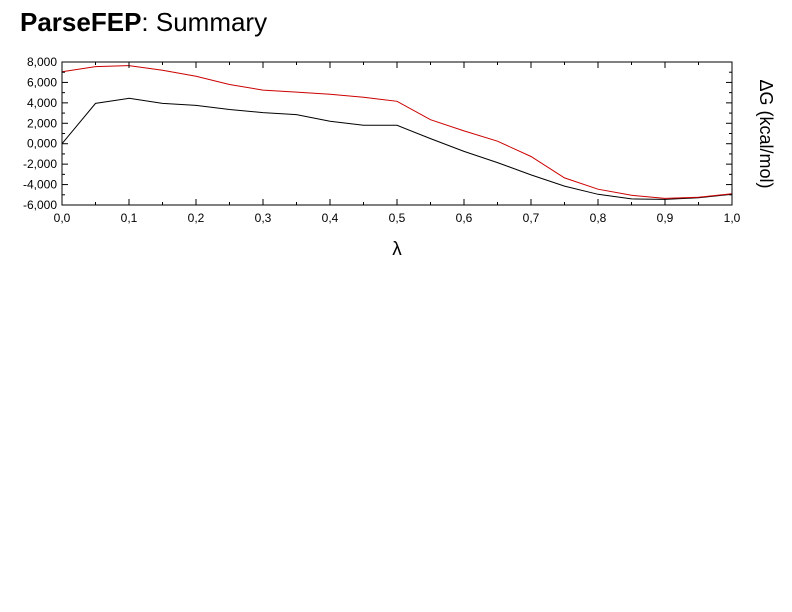  Describe the element at coordinates (464, 218) in the screenshot. I see `x-tick-label: 0,6` at that location.